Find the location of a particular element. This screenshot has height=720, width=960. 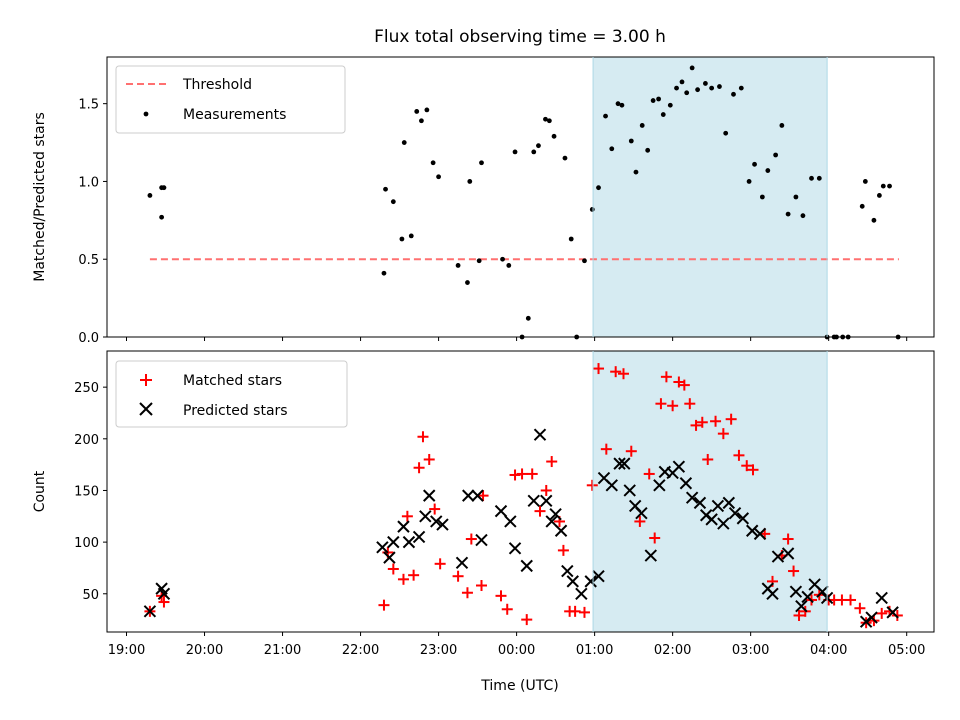

y-tick-label: 1.5 is located at coordinates (88, 105).